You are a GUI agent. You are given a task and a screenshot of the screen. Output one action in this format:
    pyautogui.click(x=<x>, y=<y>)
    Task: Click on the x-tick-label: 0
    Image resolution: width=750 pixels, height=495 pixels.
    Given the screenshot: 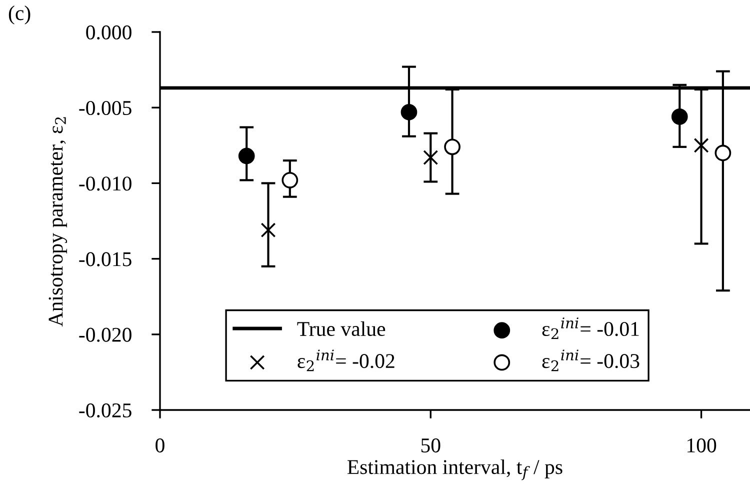 What is the action you would take?
    pyautogui.click(x=160, y=445)
    